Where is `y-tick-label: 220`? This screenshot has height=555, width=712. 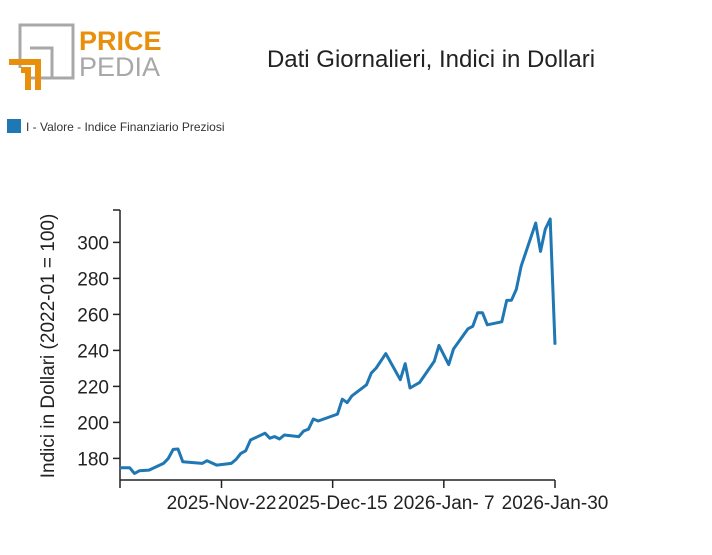
y-tick-label: 220 is located at coordinates (93, 387).